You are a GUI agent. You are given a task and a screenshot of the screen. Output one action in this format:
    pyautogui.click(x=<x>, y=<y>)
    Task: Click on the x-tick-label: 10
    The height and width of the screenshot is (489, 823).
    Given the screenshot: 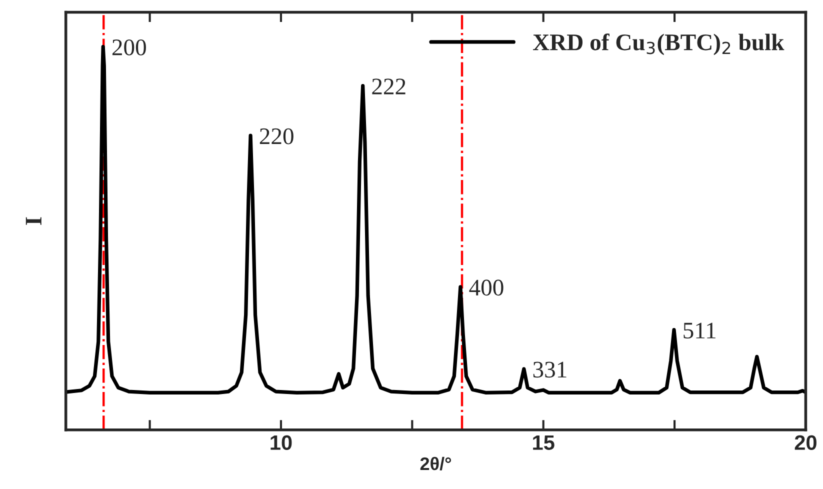 What is the action you would take?
    pyautogui.click(x=281, y=442)
    